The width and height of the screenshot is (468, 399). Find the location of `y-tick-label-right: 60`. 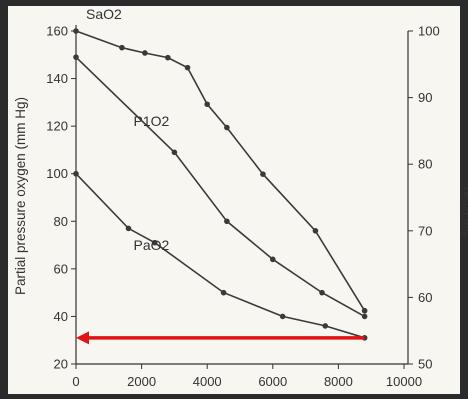

y-tick-label-right: 60 is located at coordinates (425, 297).